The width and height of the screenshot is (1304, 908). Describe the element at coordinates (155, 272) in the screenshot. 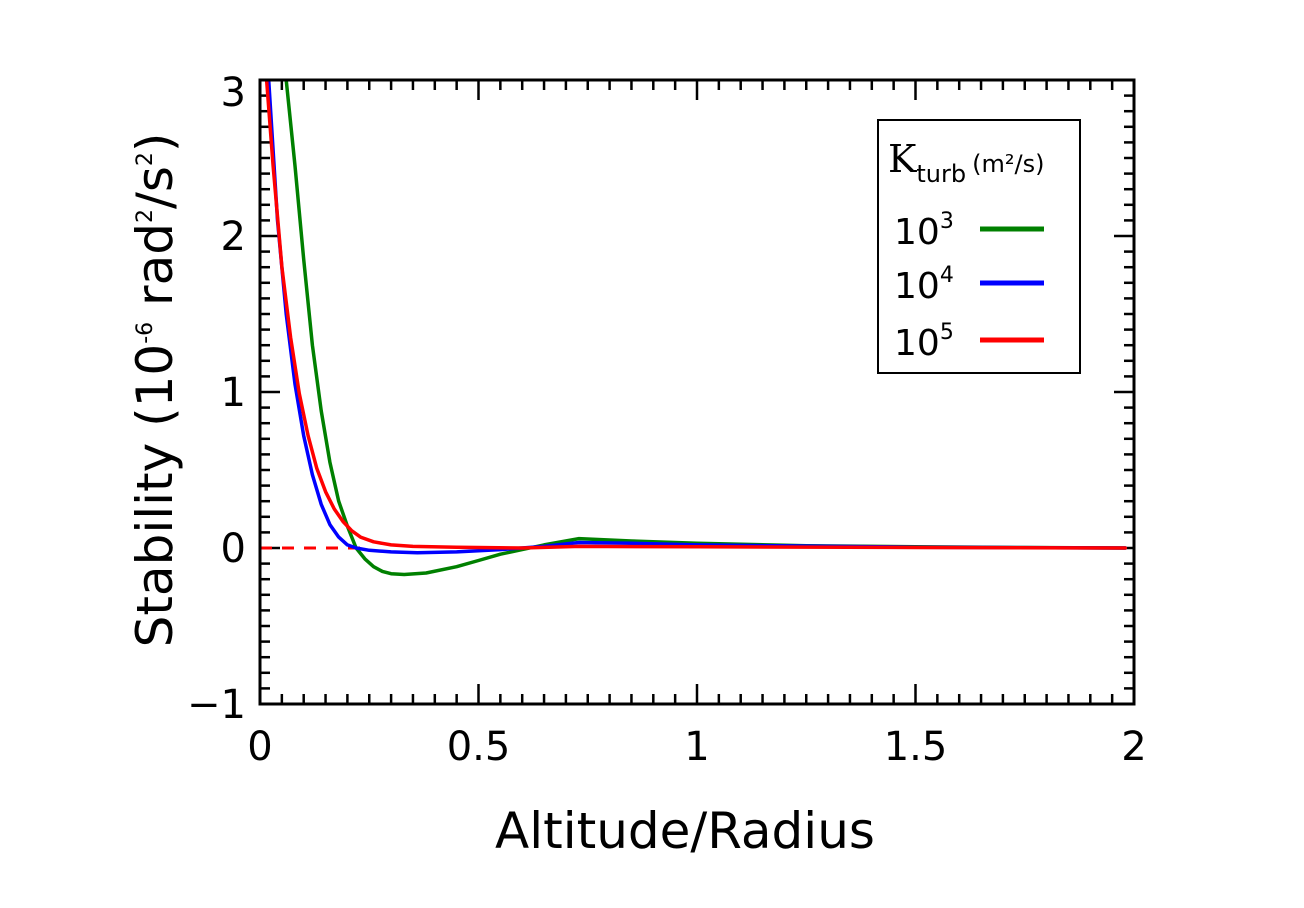

I see `y-axis-title-mid: rad` at that location.